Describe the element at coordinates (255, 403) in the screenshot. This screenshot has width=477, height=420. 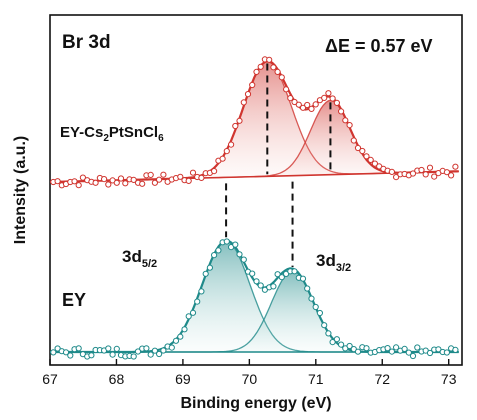
I see `x-axis-label: Binding energy (eV)` at that location.